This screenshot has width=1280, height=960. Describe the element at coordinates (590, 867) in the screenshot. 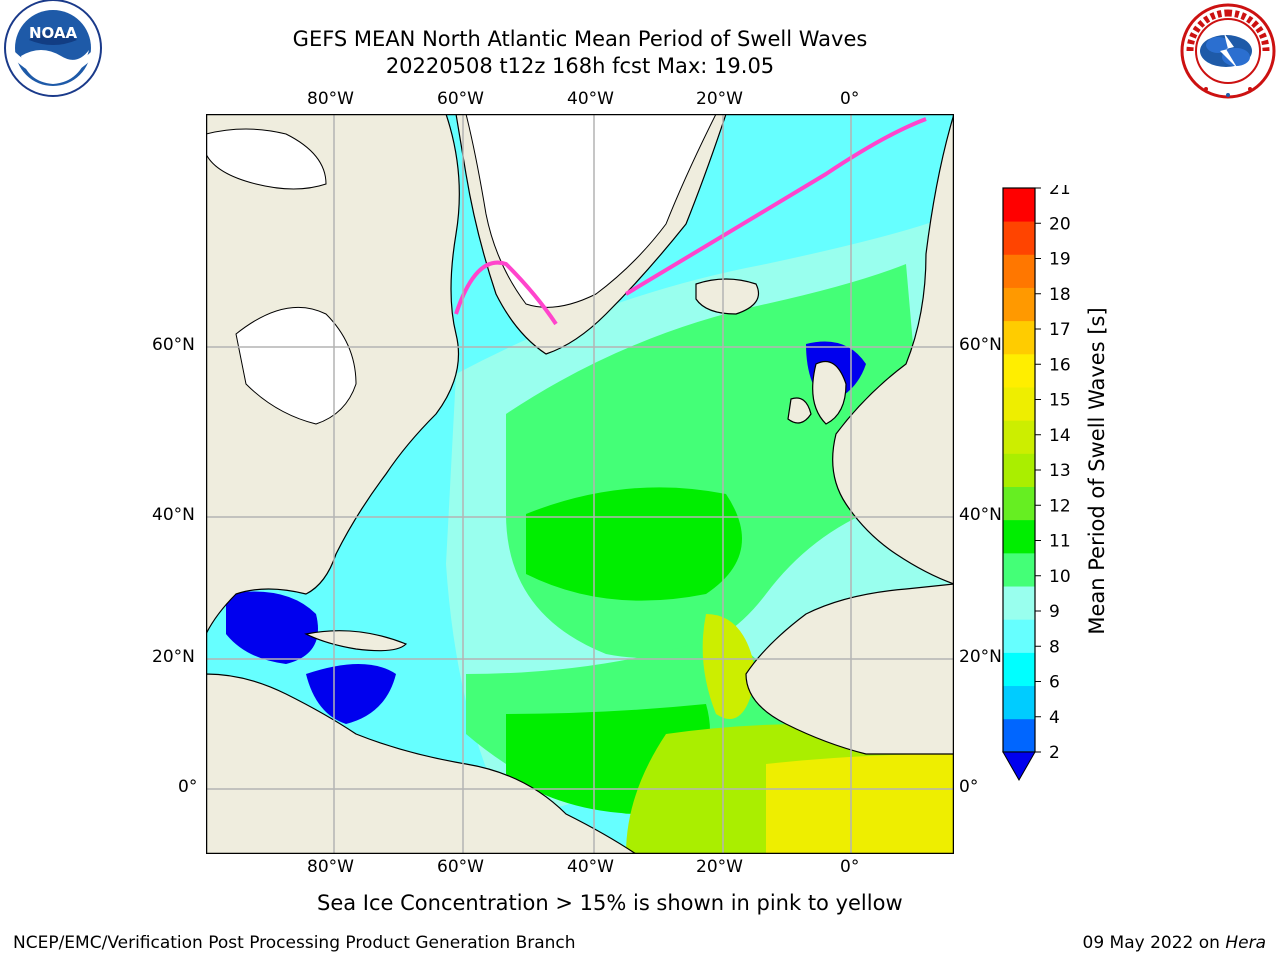

I see `bottom-lon-label-40w: 40°W` at that location.